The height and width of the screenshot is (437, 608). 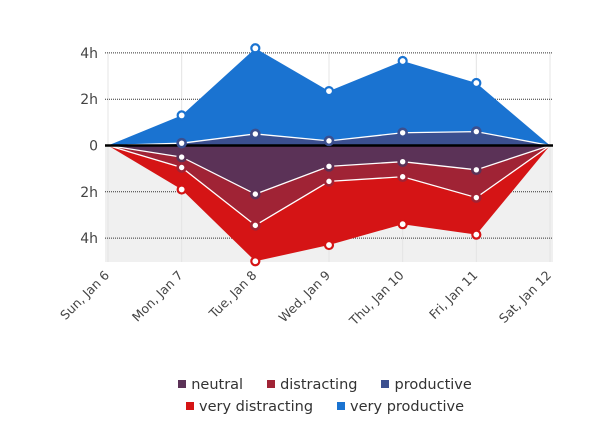 I want to click on legend-item-distracting: distracting, so click(x=312, y=385).